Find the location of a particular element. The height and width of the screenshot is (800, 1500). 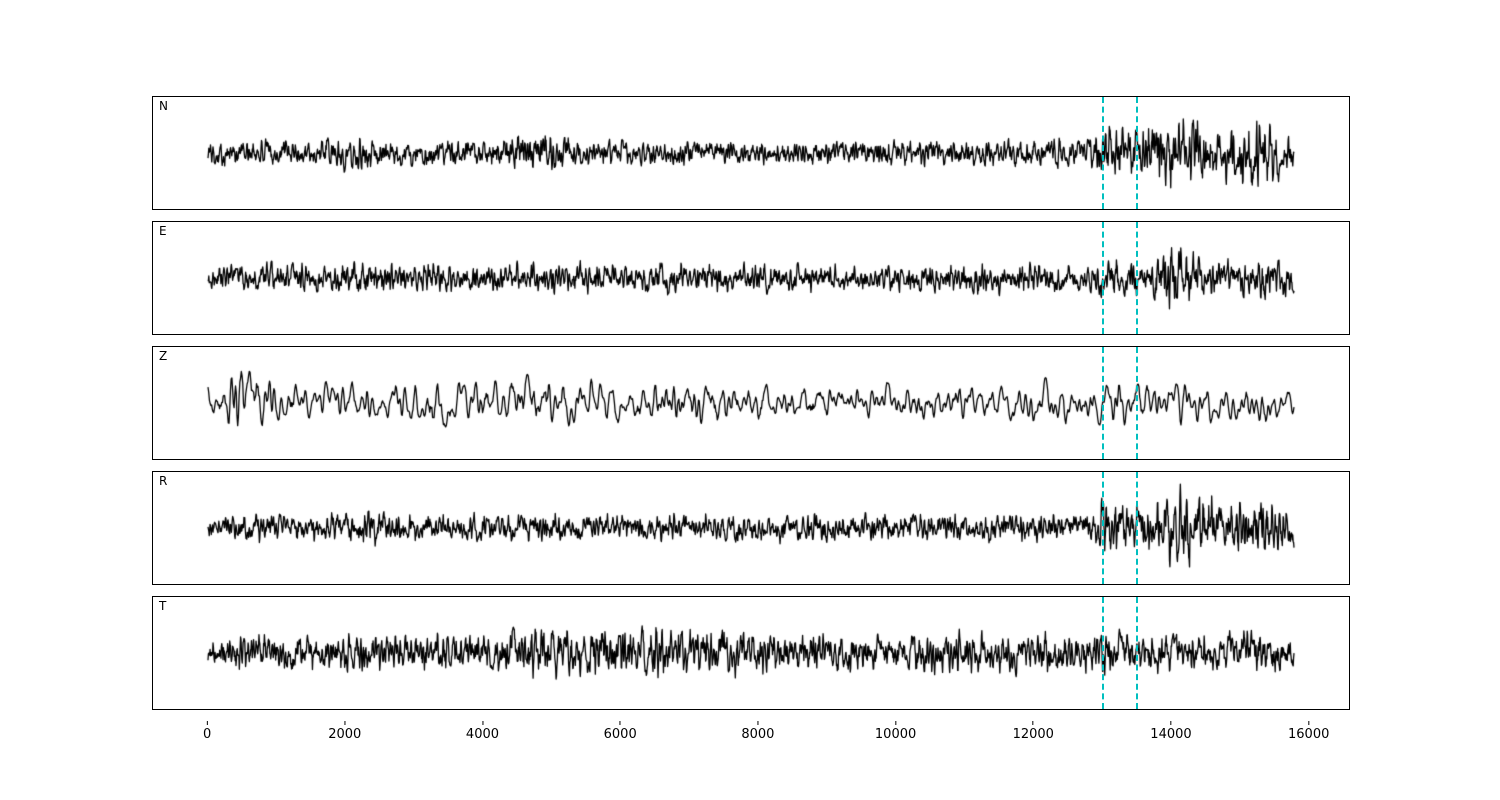

x-tick-label: 0 is located at coordinates (207, 734).